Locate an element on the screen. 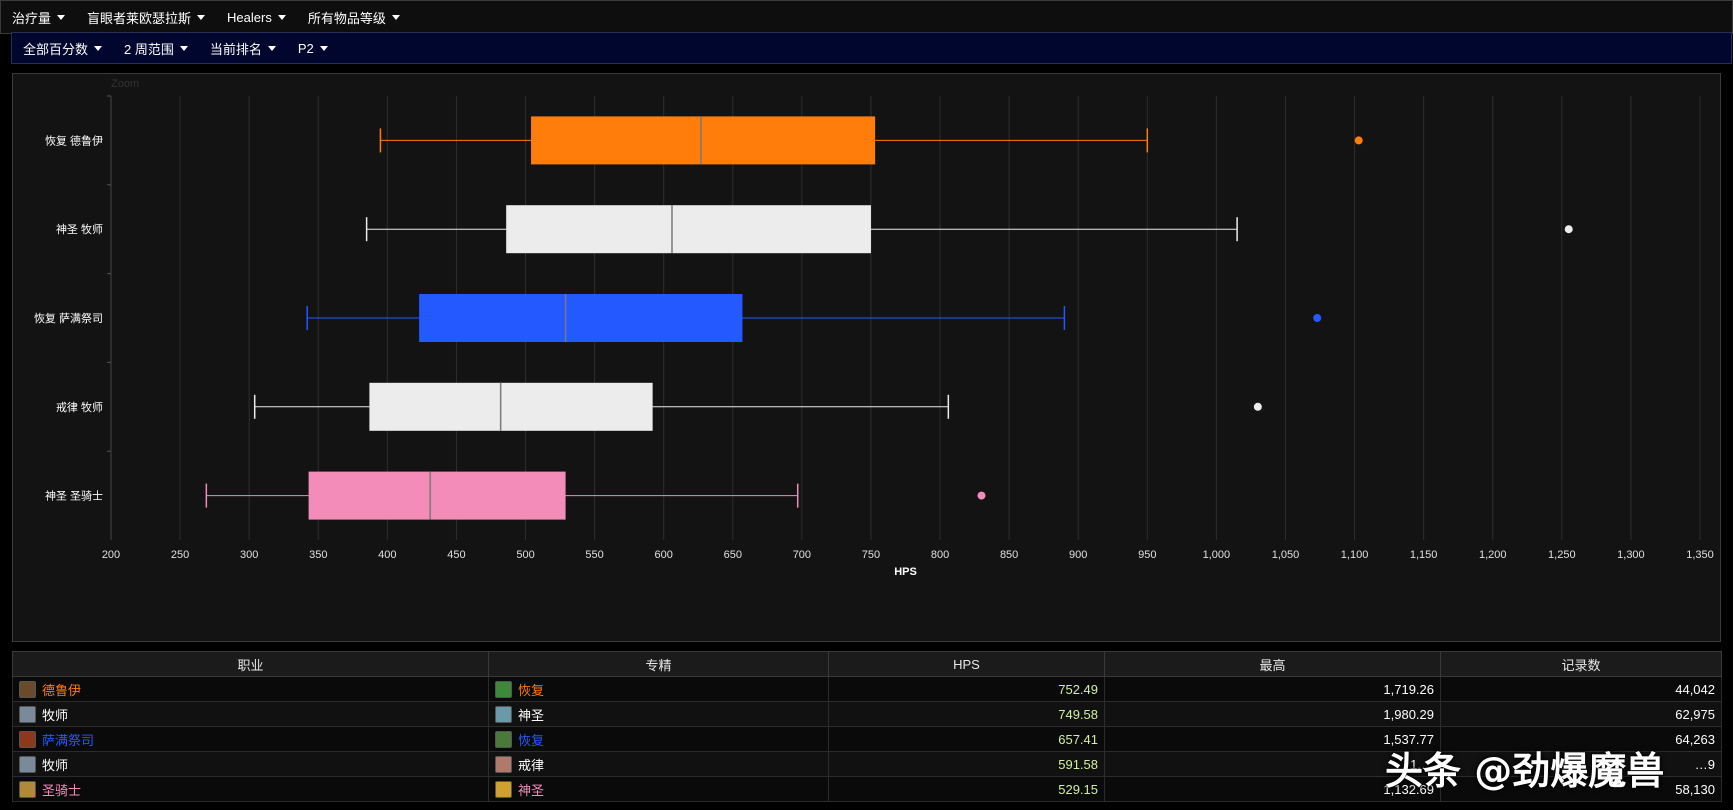 Image resolution: width=1733 pixels, height=810 pixels. spec-cell: 戒律 is located at coordinates (658, 764).